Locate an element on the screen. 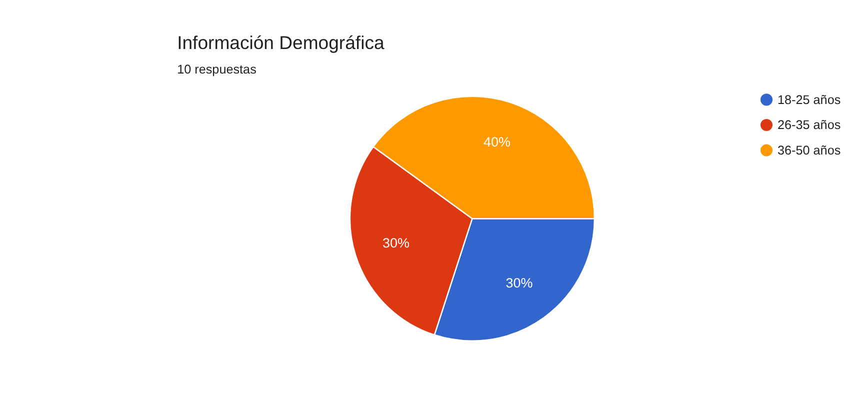  legend-label: 18-25 años is located at coordinates (809, 99).